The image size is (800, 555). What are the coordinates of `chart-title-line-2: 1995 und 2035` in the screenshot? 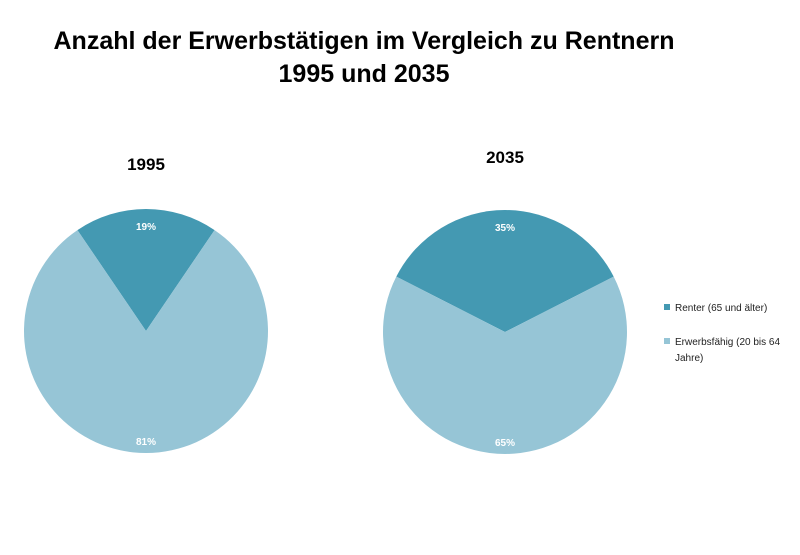 It's located at (364, 74).